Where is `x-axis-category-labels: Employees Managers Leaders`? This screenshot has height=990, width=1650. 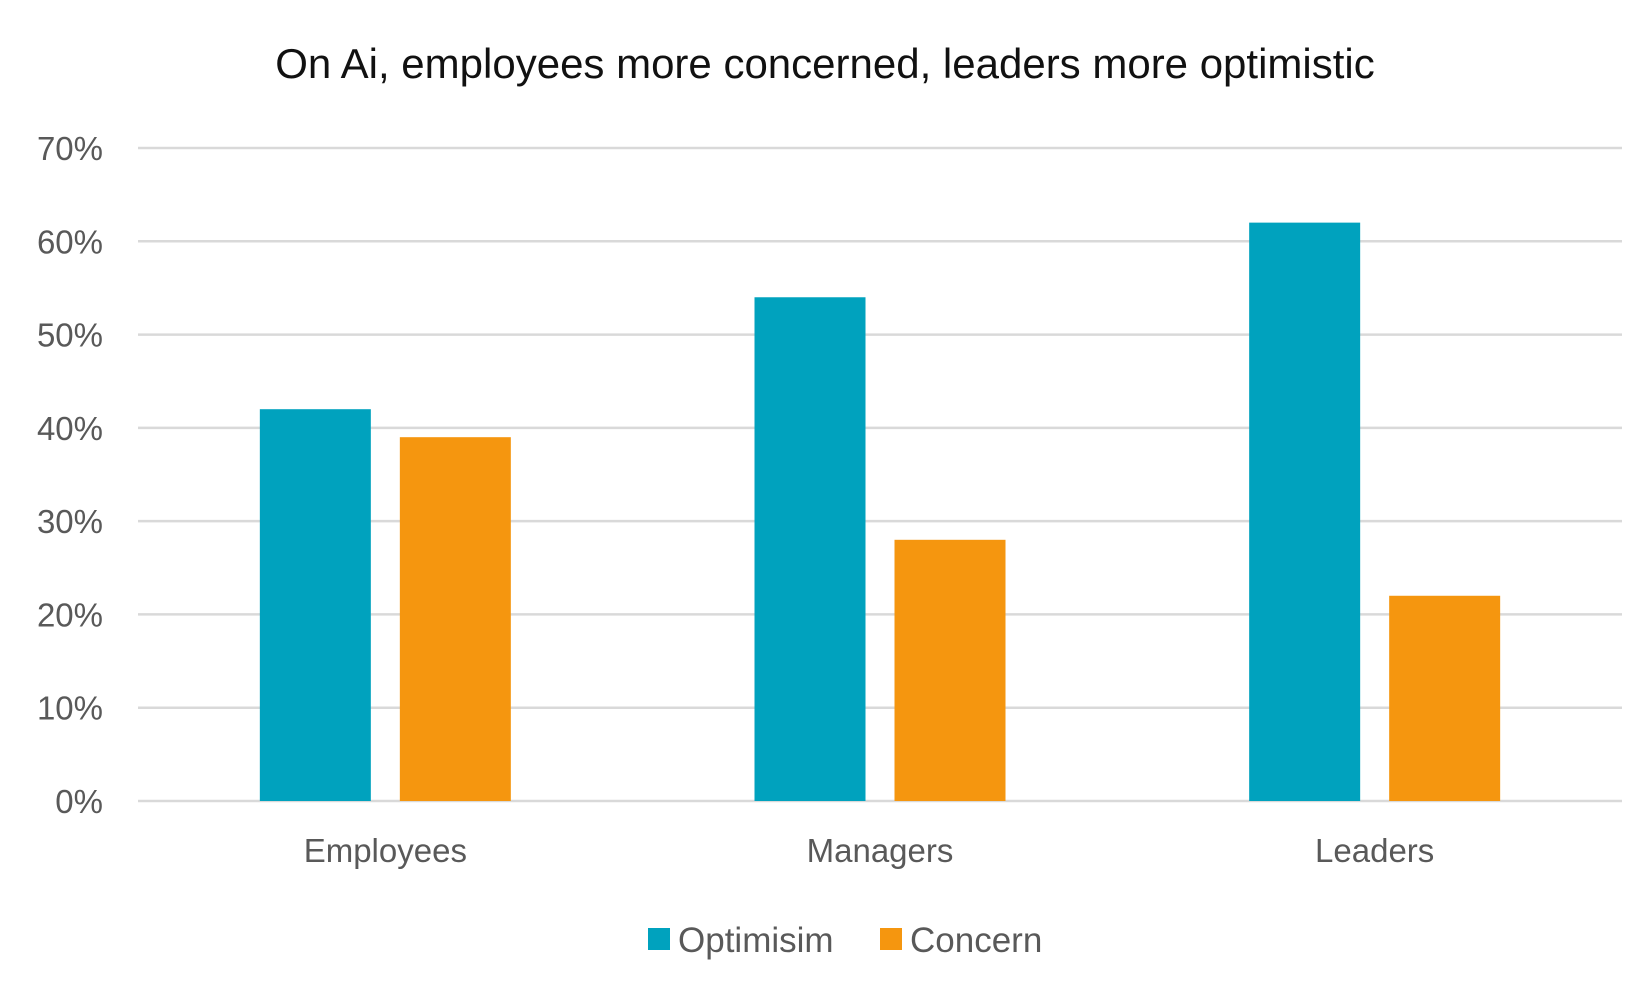 x-axis-category-labels: Employees Managers Leaders is located at coordinates (869, 850).